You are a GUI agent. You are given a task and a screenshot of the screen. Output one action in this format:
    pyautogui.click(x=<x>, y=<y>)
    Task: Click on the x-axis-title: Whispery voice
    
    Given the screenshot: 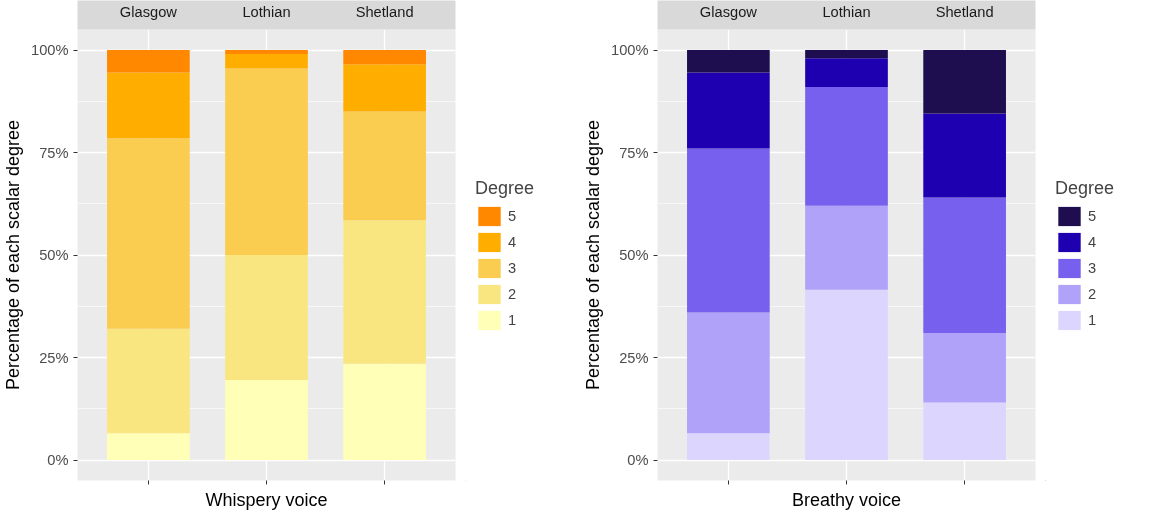 What is the action you would take?
    pyautogui.click(x=266, y=499)
    